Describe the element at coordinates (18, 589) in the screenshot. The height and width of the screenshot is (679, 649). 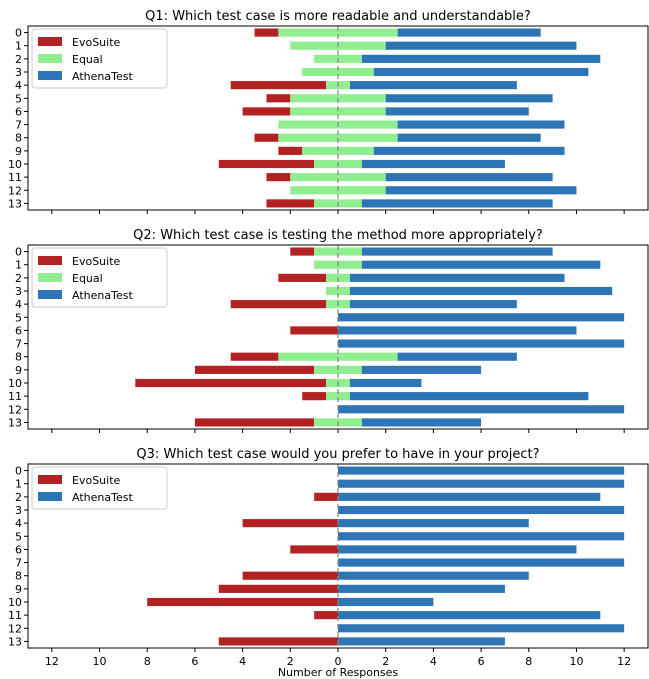
I see `y-tick-label: 9` at that location.